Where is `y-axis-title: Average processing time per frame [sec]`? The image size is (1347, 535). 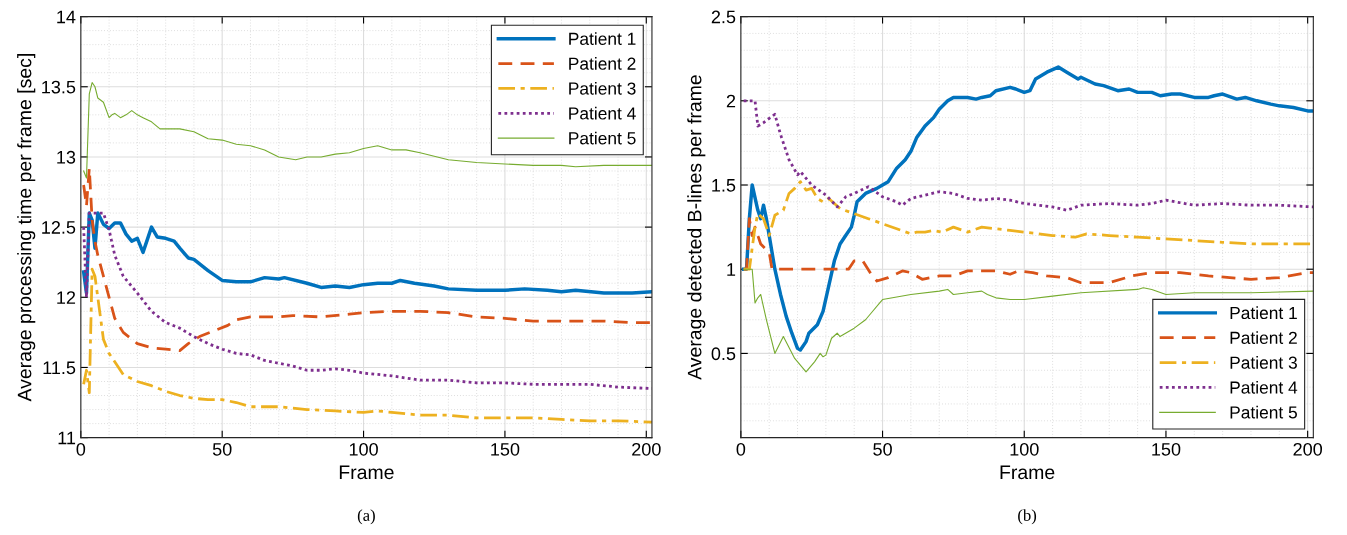
y-axis-title: Average processing time per frame [sec] is located at coordinates (26, 228).